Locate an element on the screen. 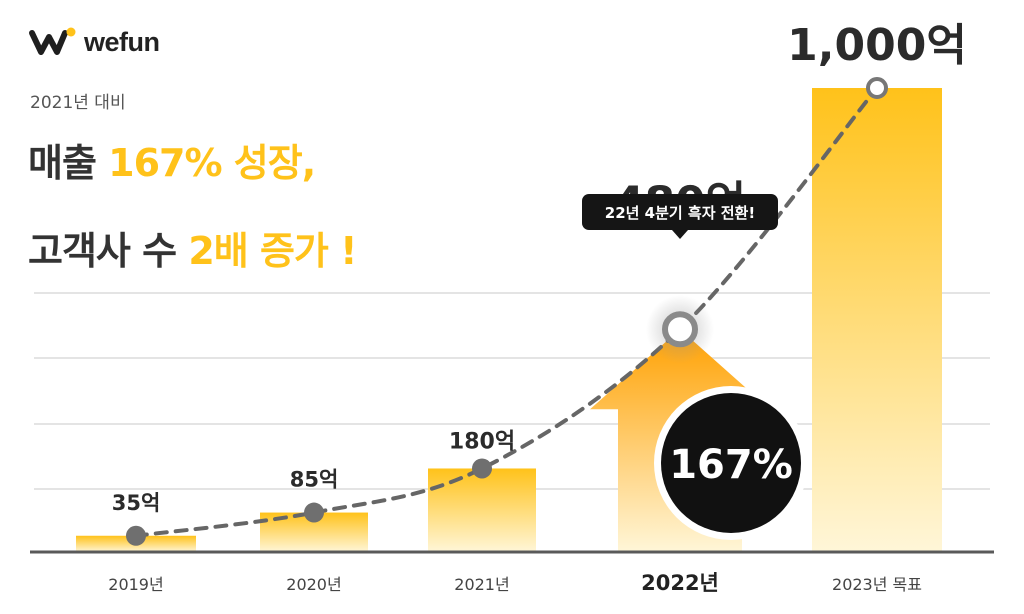 This screenshot has height=614, width=1024. value-label-4: 1,000억 is located at coordinates (877, 45).